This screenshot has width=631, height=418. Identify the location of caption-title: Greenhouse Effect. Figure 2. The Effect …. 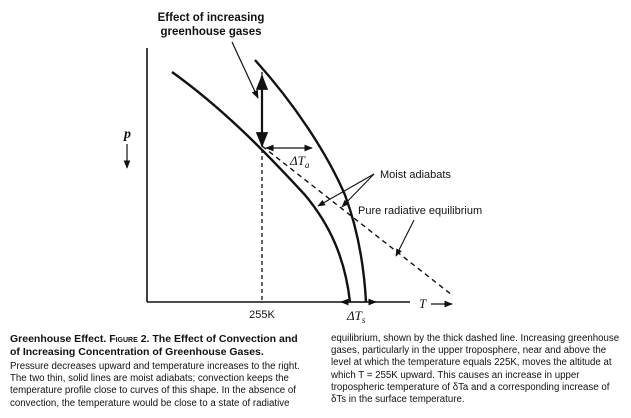
(160, 345).